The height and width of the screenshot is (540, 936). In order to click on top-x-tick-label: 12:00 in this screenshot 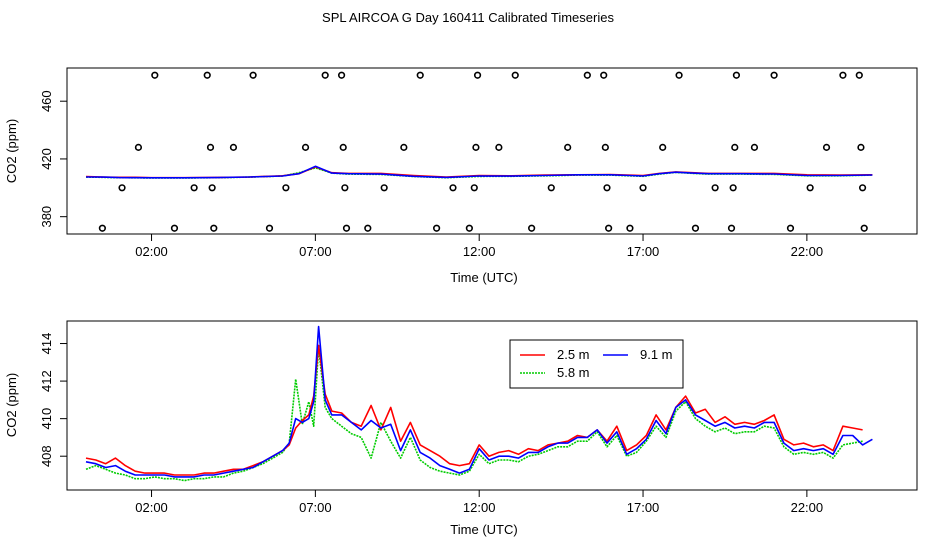, I will do `click(479, 251)`.